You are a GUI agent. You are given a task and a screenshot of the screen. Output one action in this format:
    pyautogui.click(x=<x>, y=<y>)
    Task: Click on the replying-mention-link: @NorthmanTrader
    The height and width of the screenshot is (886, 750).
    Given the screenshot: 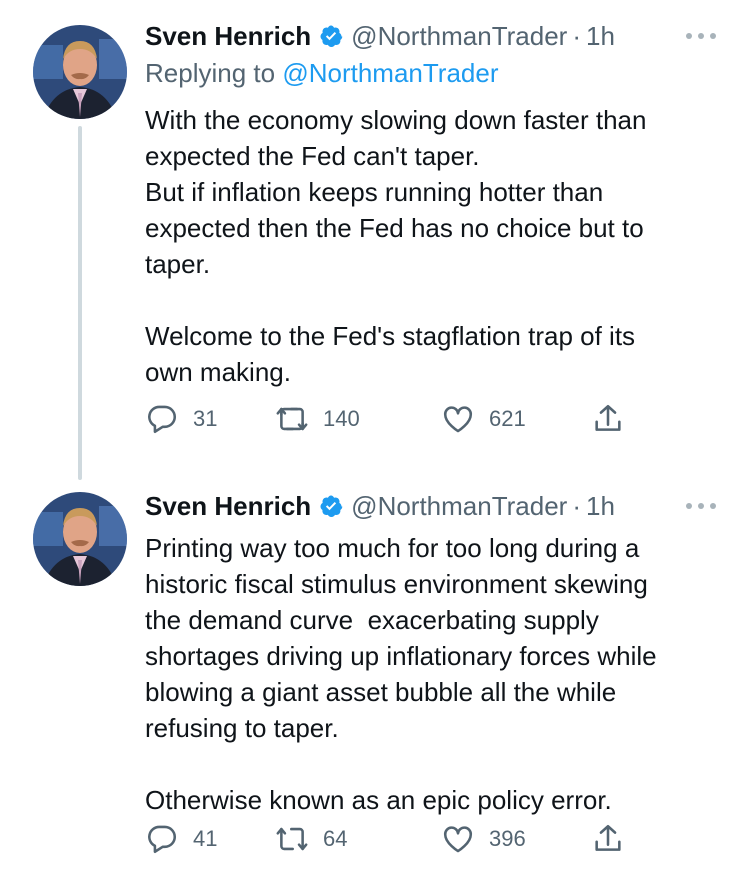 What is the action you would take?
    pyautogui.click(x=390, y=73)
    